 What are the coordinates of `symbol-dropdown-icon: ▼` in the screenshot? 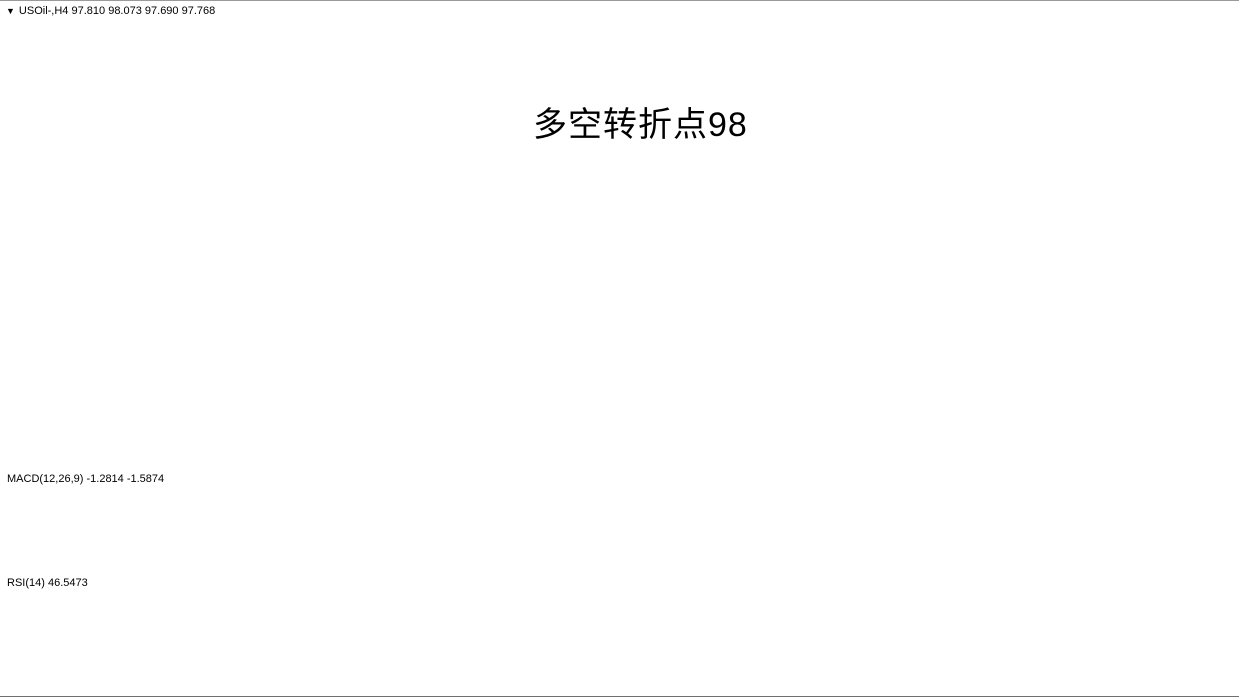 It's located at (10, 11).